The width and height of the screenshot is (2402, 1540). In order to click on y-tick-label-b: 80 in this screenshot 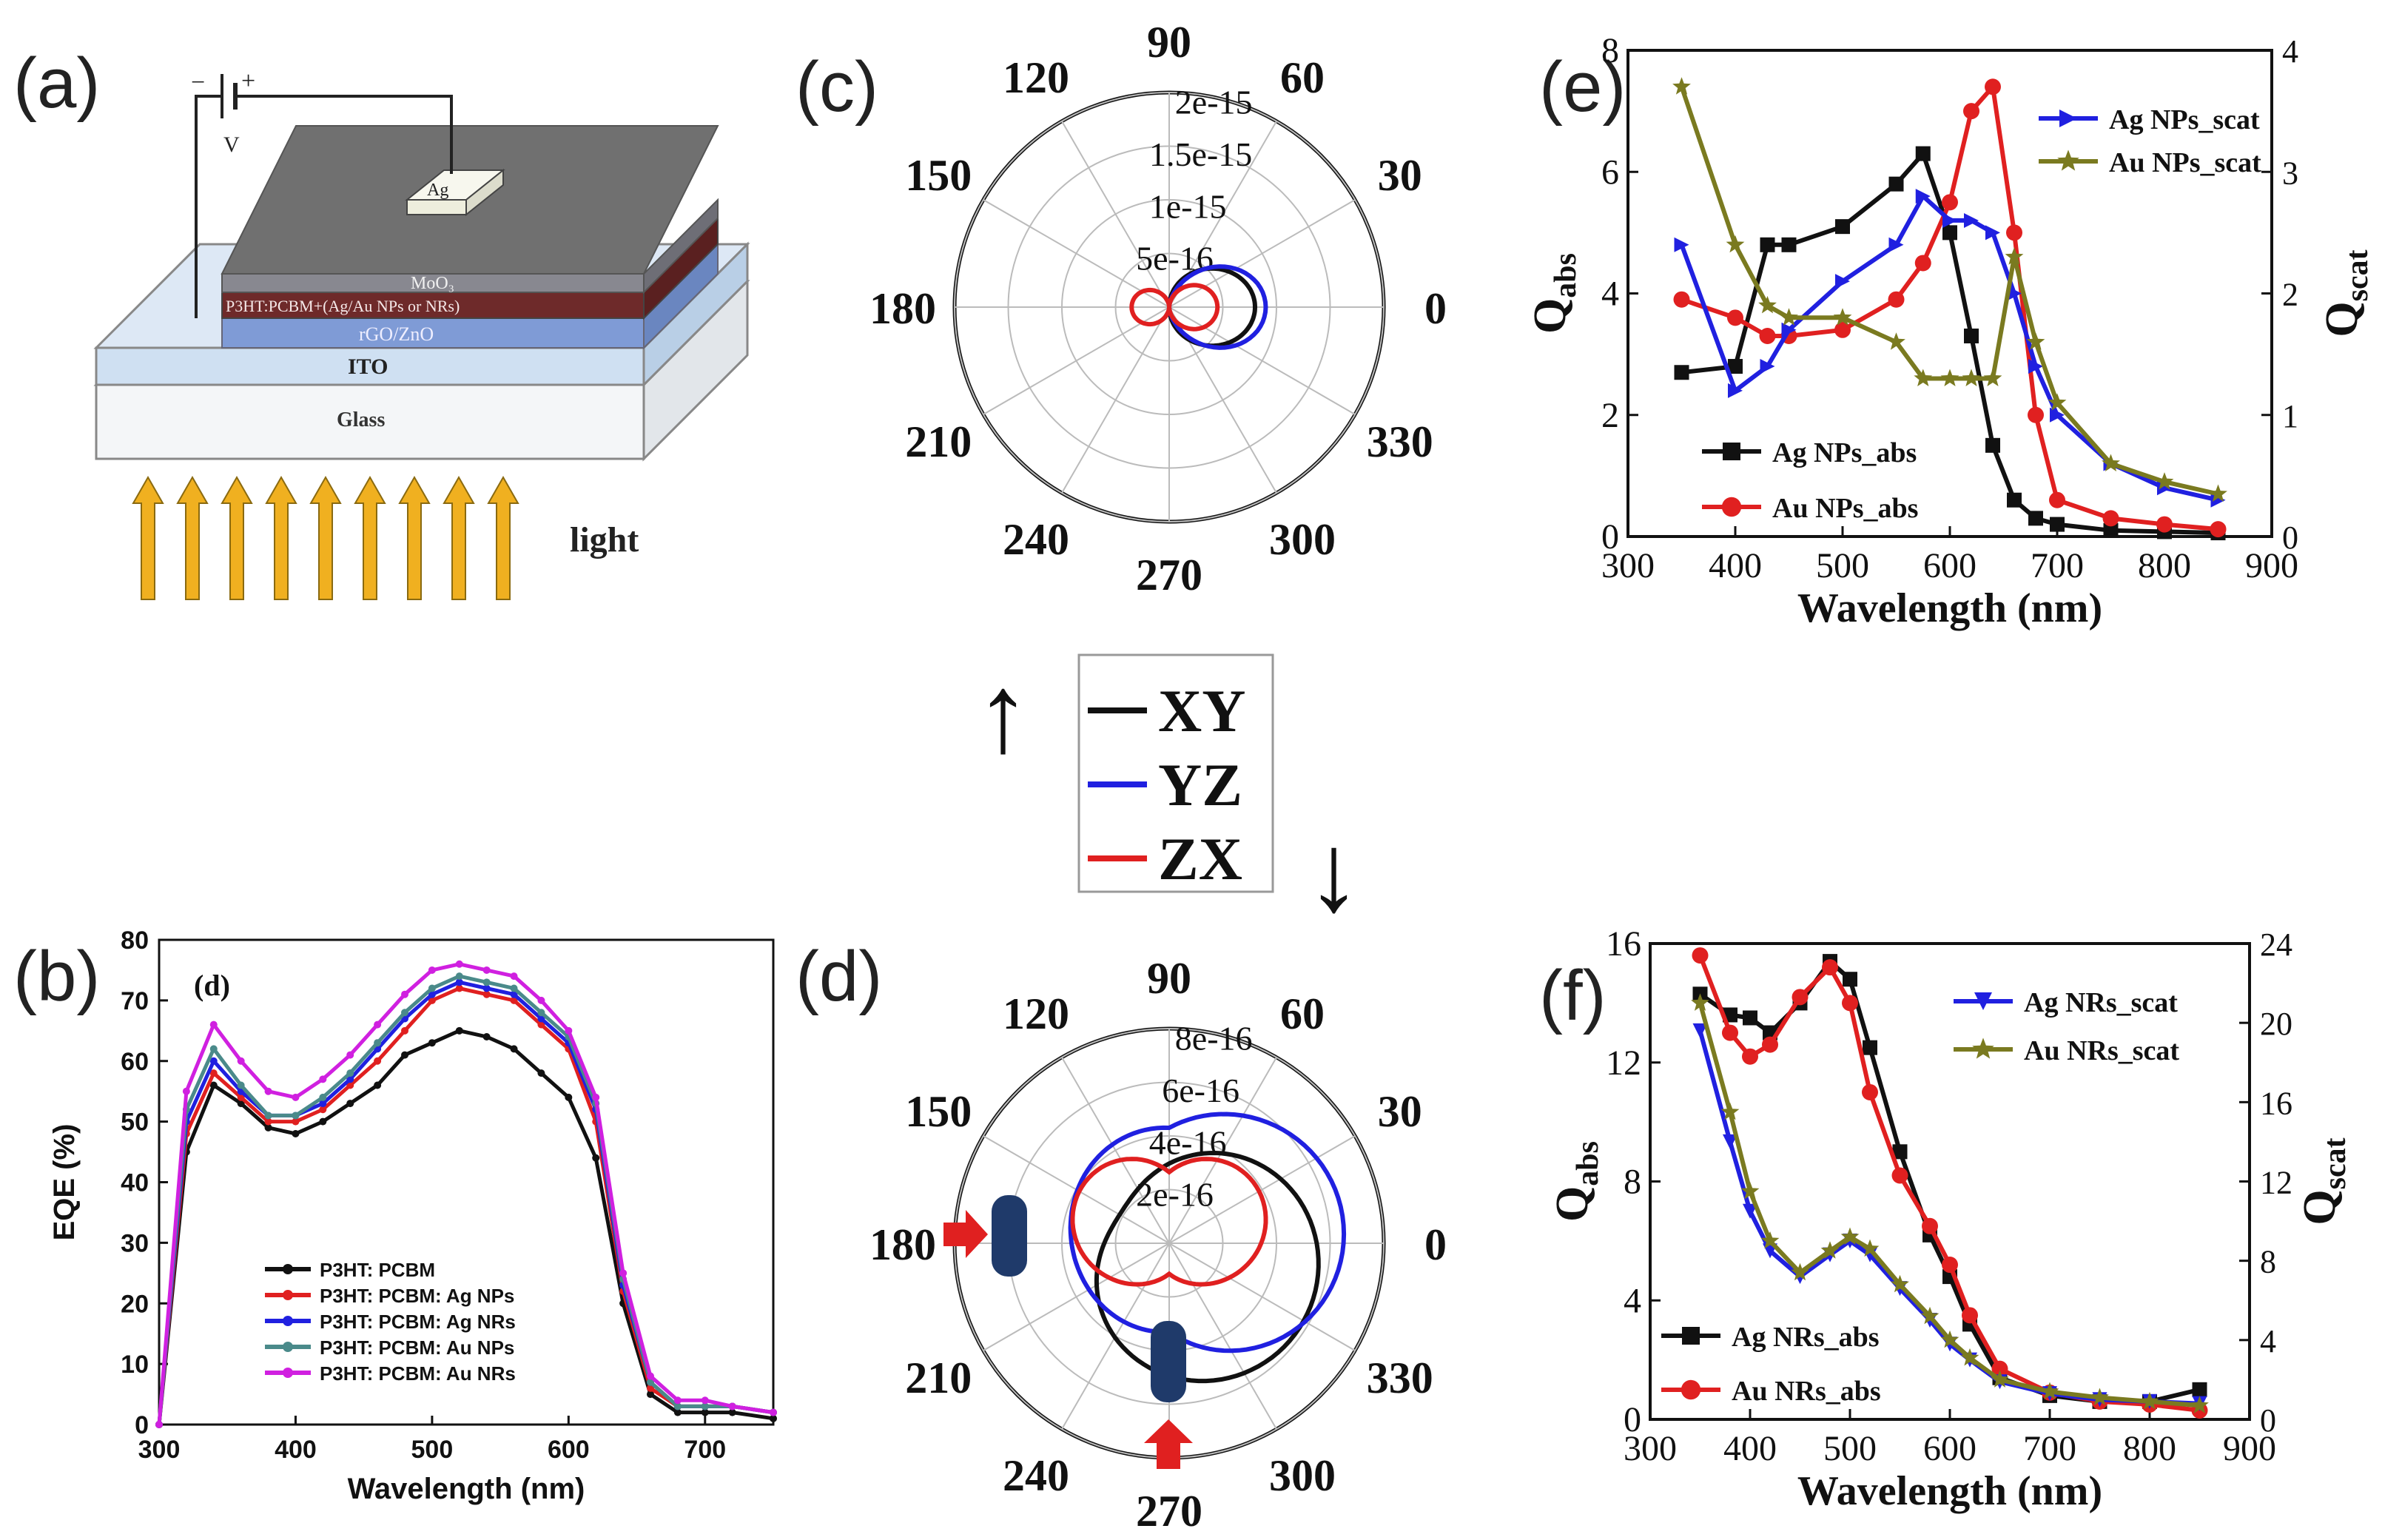, I will do `click(135, 941)`.